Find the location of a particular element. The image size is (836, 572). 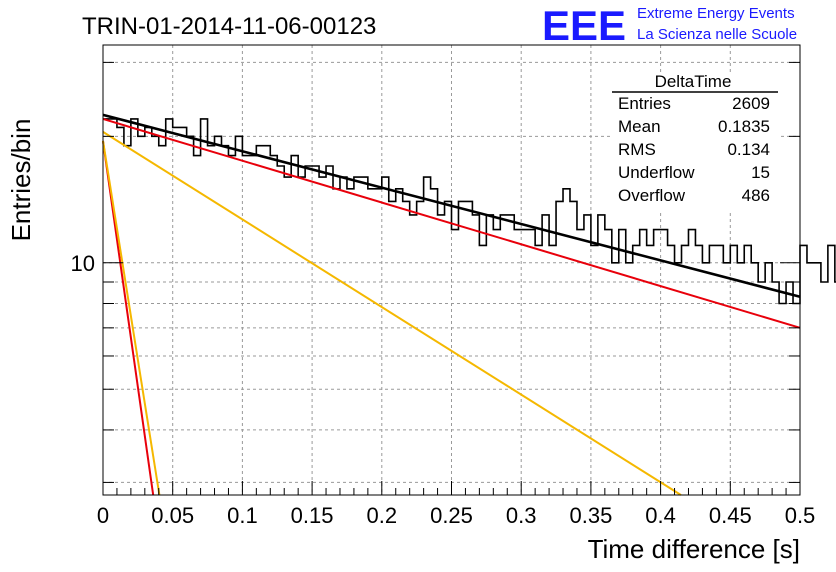

x-tick-label: 0.35 is located at coordinates (590, 515).